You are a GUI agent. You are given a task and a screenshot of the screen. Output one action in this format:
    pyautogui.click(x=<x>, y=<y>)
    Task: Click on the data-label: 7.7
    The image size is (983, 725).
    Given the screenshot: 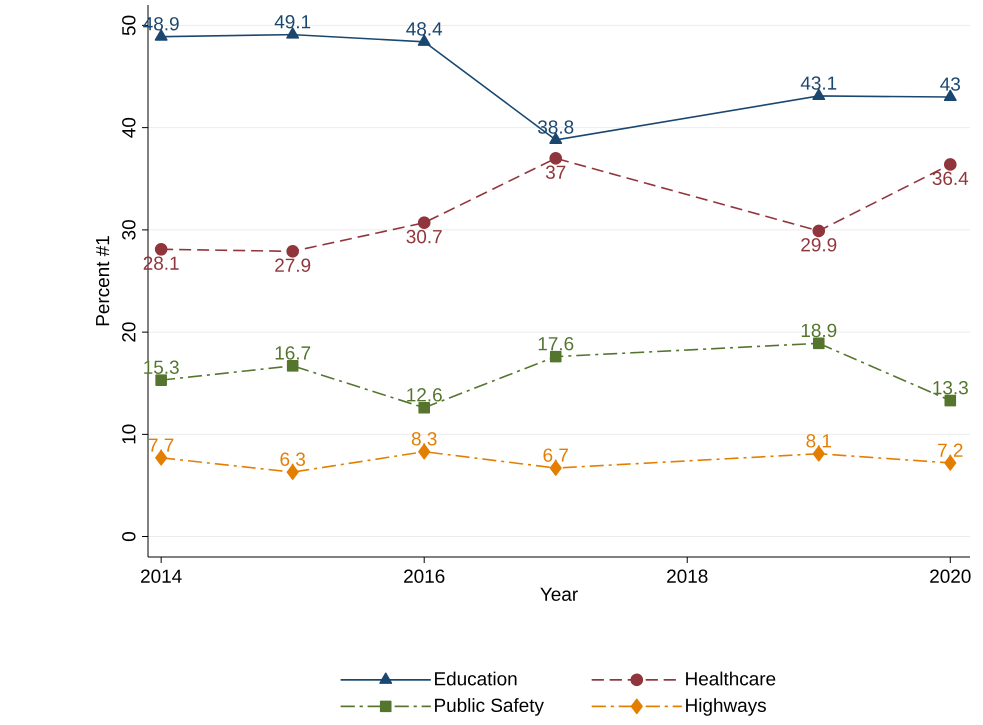 What is the action you would take?
    pyautogui.click(x=161, y=445)
    